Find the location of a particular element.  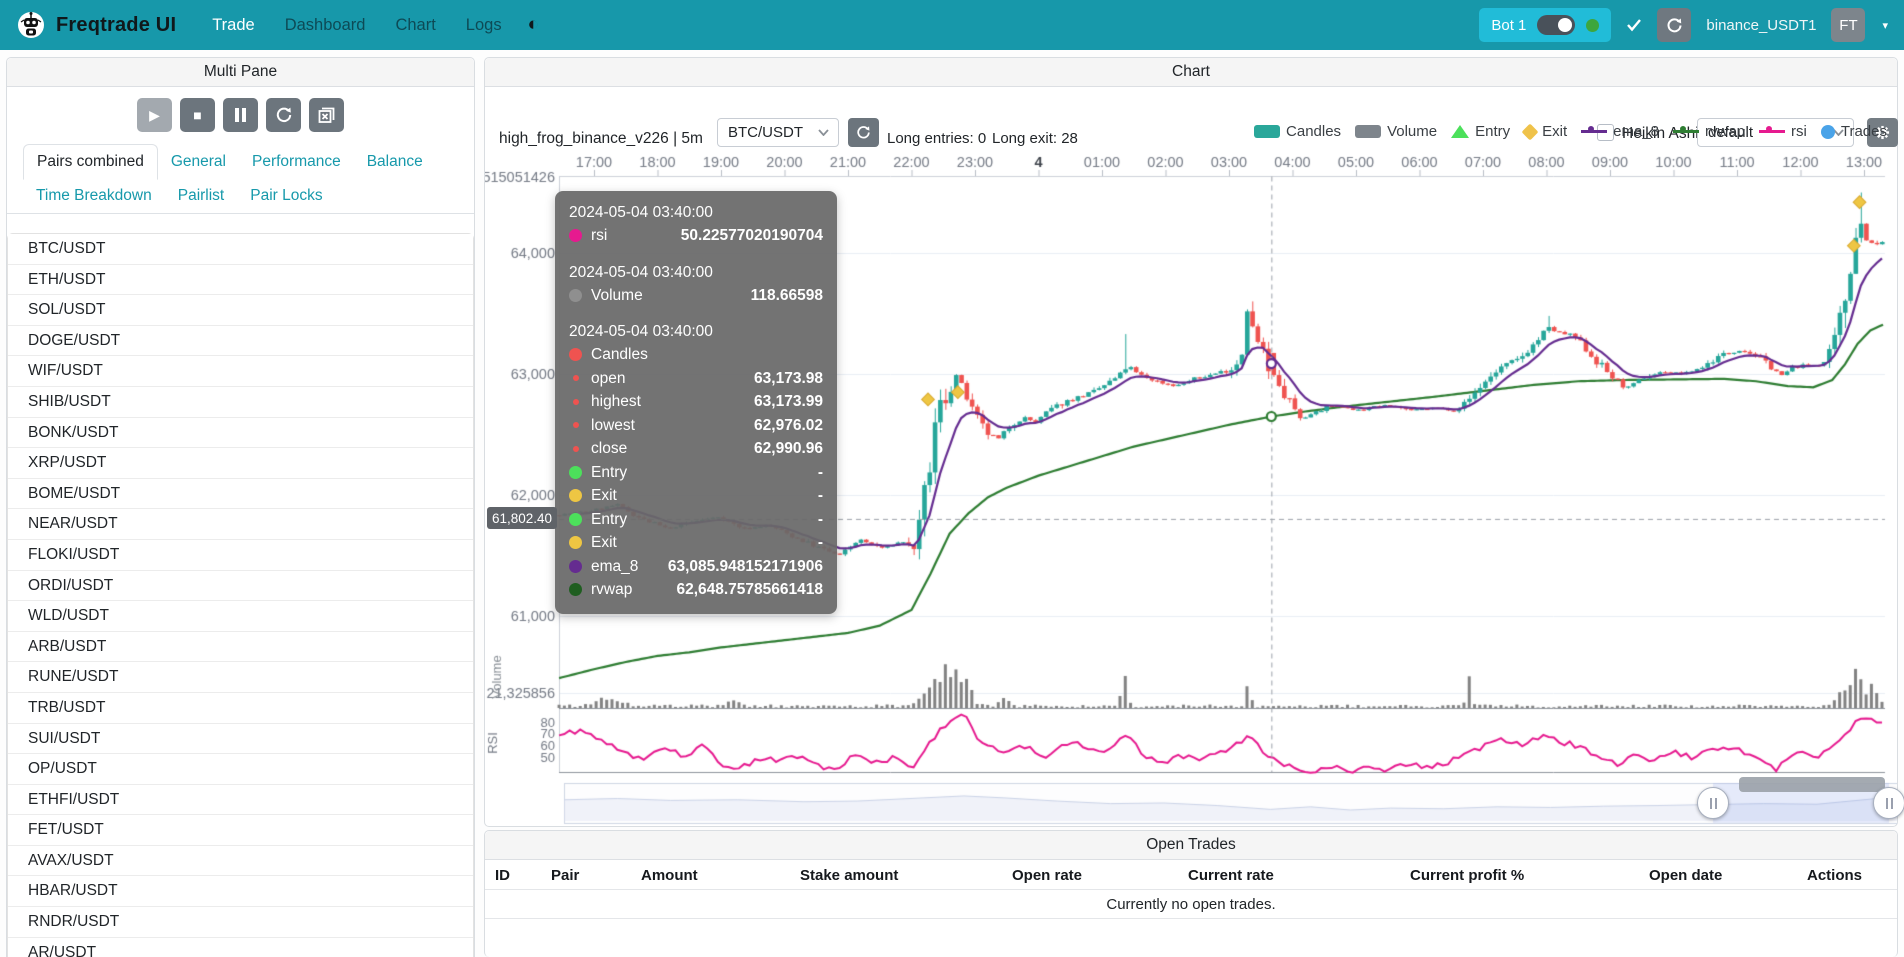

nav-link-trade: Trade is located at coordinates (233, 24).